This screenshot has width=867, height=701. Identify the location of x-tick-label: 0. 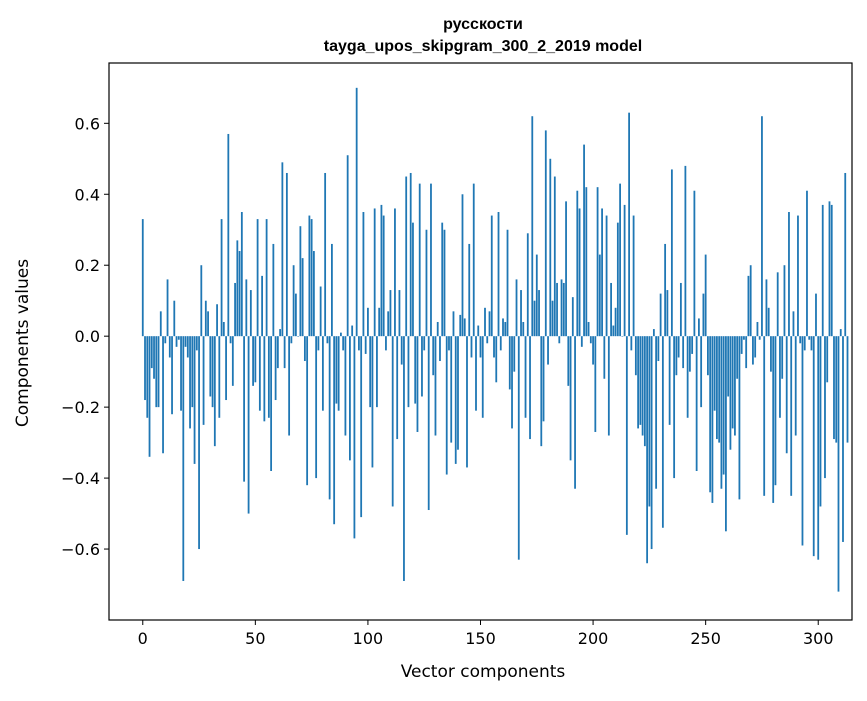
(143, 638).